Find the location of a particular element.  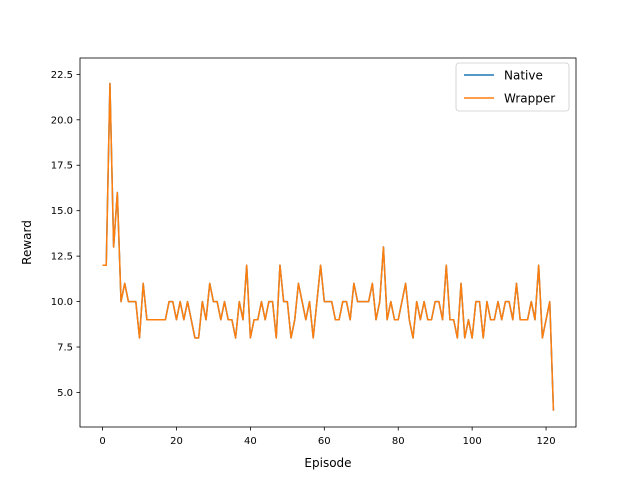

y-tick-label: 15.0 is located at coordinates (62, 211).